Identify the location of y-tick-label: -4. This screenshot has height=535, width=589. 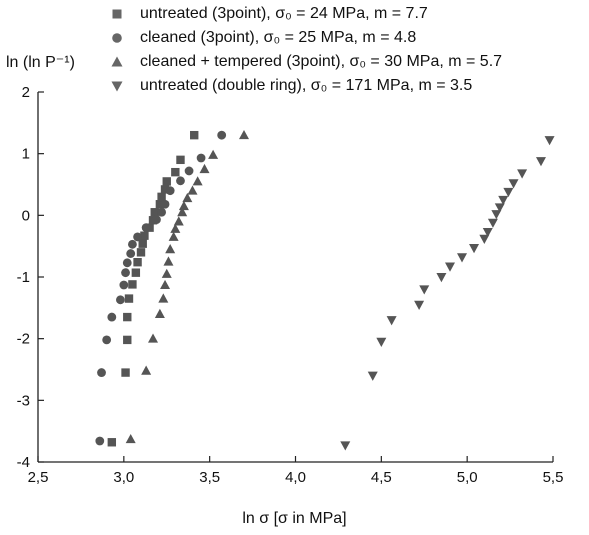
(23, 462).